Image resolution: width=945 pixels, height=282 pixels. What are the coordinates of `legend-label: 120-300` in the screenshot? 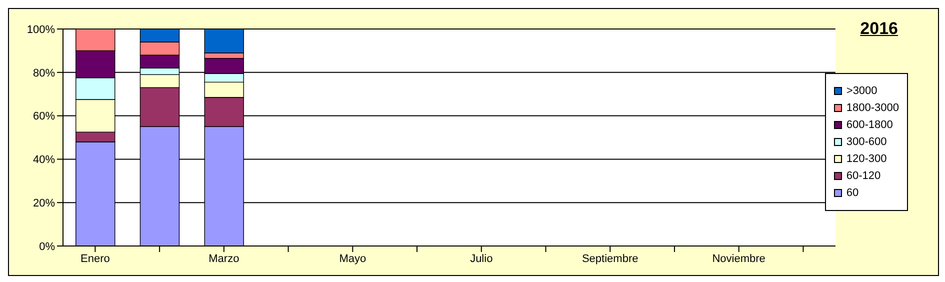 It's located at (866, 159).